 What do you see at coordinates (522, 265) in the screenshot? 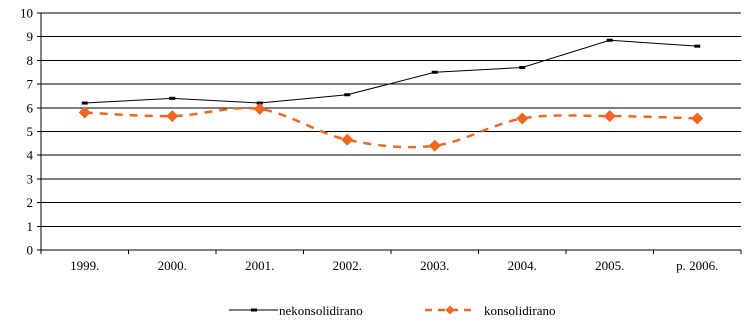
I see `x-tick-label: 2004.` at bounding box center [522, 265].